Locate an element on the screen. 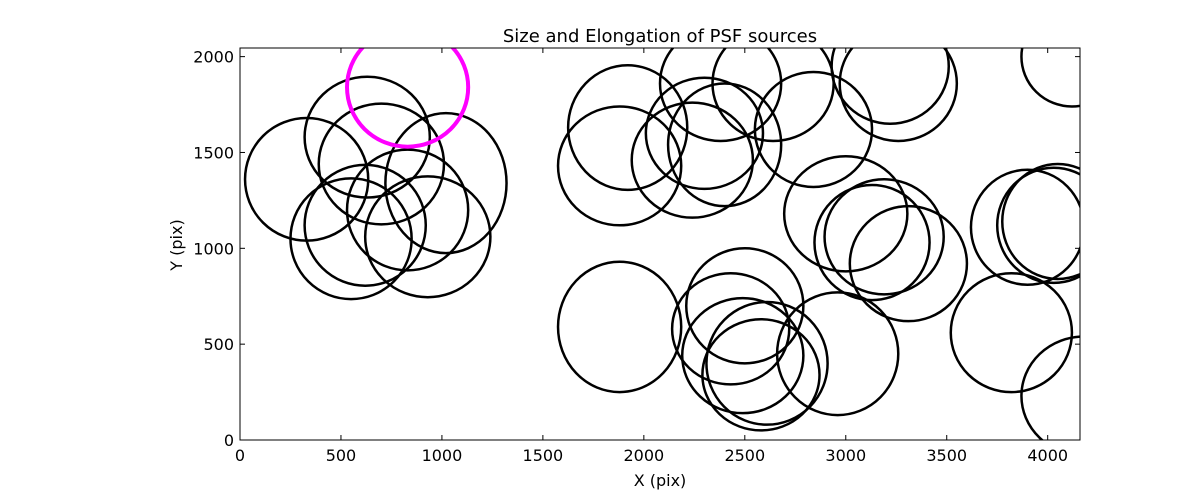 This screenshot has width=1200, height=494. x-tick-label: 0 is located at coordinates (240, 455).